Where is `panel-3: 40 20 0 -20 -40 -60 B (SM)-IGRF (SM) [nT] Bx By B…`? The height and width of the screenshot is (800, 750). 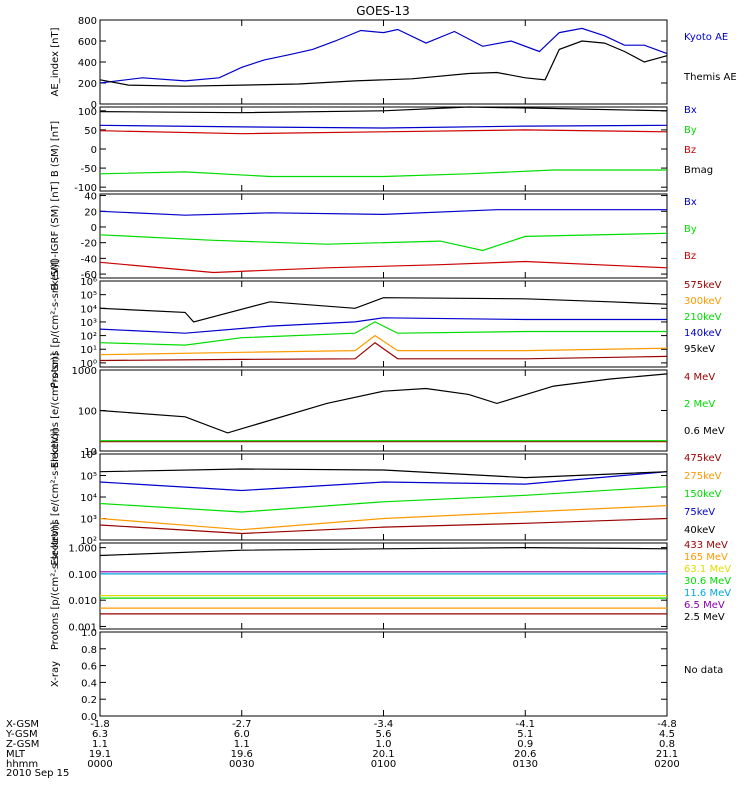 panel-3: 40 20 0 -20 -40 -60 B (SM)-IGRF (SM) [nT] Bx By B… is located at coordinates (373, 235).